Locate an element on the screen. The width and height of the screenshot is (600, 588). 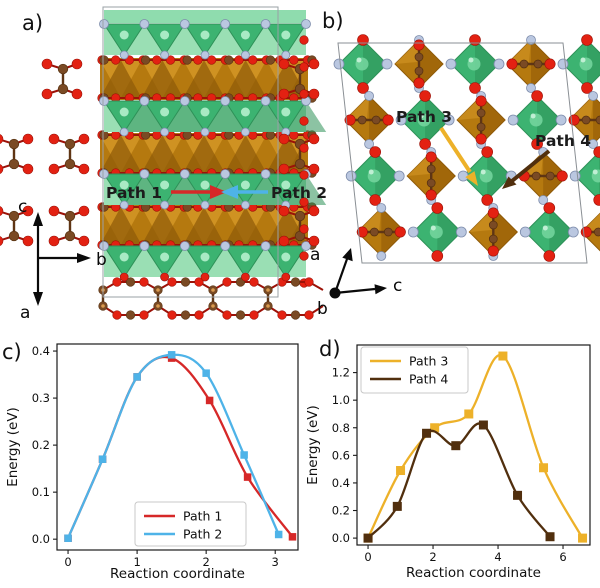
axis-a-label: a is located at coordinates (25, 313).